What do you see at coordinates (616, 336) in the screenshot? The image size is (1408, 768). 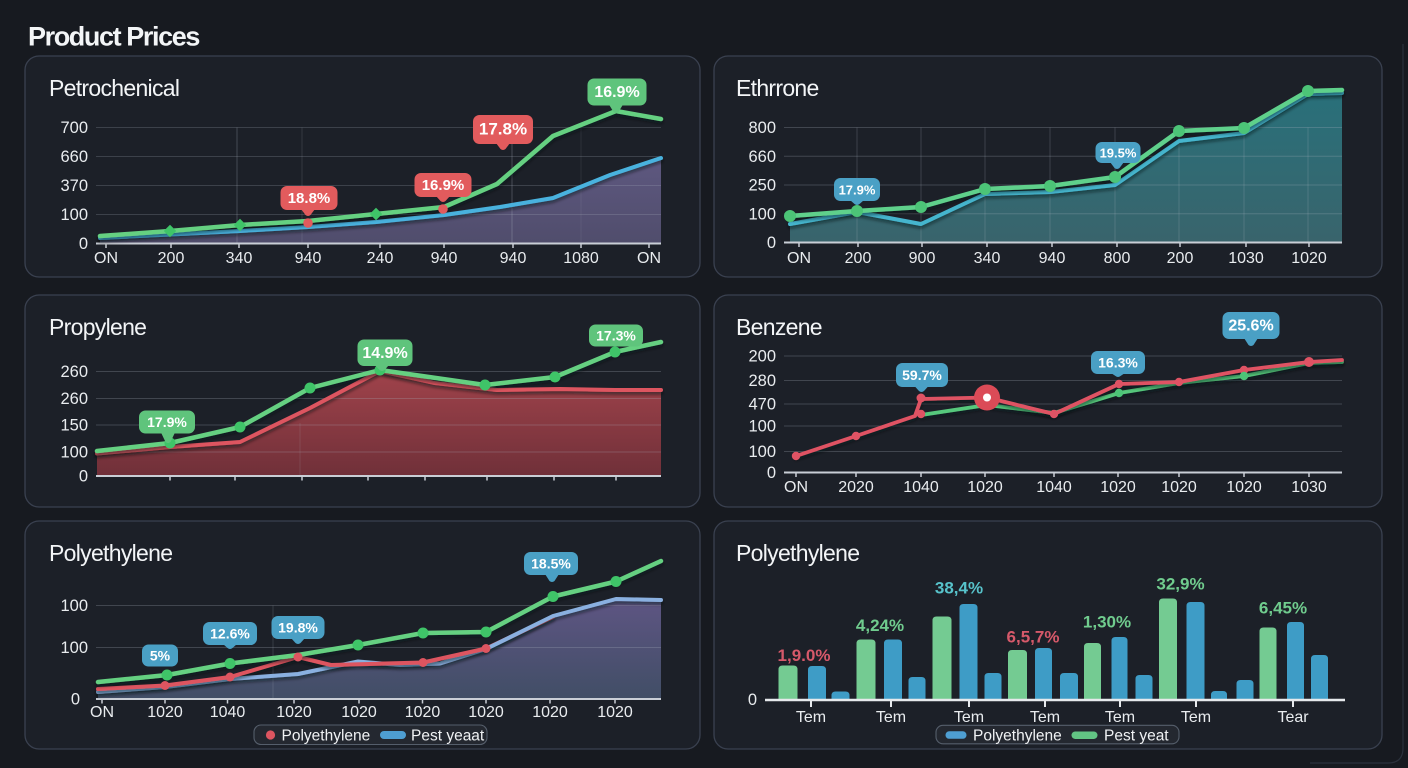 I see `svg-text: 17.3%` at bounding box center [616, 336].